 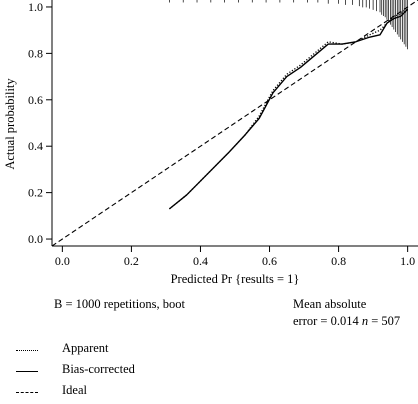 I want to click on n-value: = 507, so click(x=384, y=321).